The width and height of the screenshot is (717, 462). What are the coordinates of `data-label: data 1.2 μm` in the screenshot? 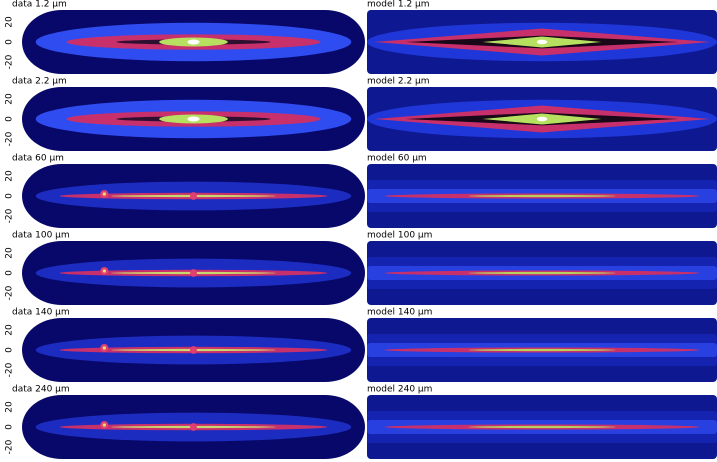 It's located at (39, 5).